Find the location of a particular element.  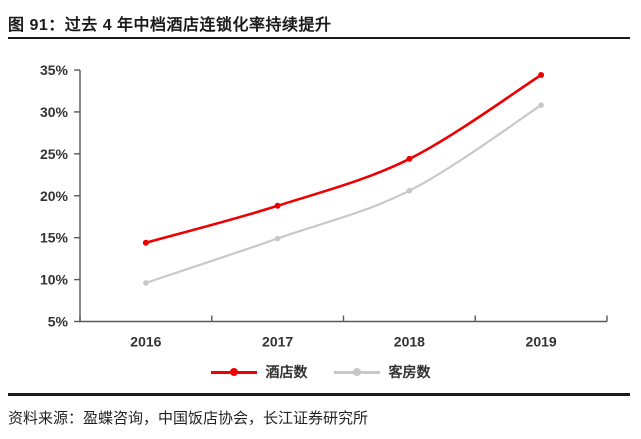

source-note: 资料来源：盈蝶咨询，中国饭店协会，长江证券研究所 is located at coordinates (188, 418).